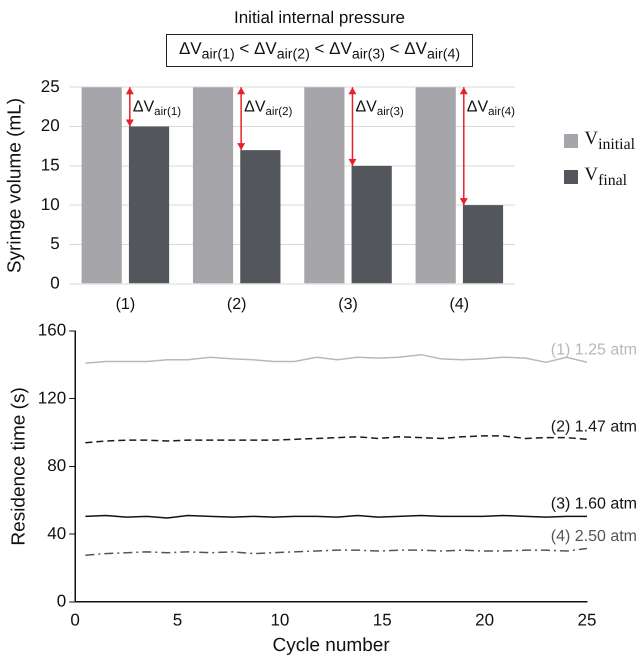 This screenshot has width=639, height=671. I want to click on y-tick-label: 120, so click(52, 398).